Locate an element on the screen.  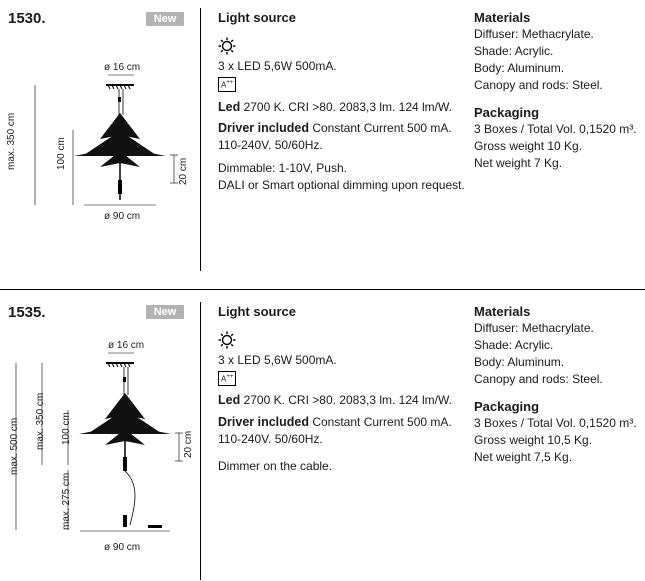
section-divider is located at coordinates (322, 289).